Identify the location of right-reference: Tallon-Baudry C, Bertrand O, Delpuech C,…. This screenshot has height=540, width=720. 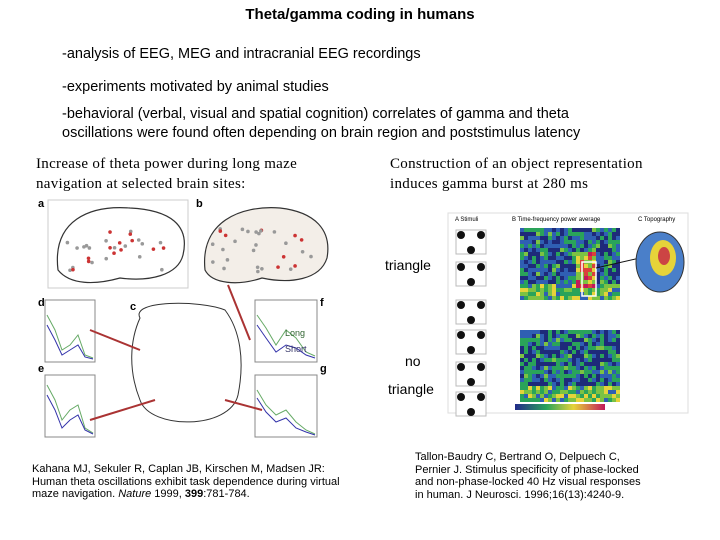
(528, 476).